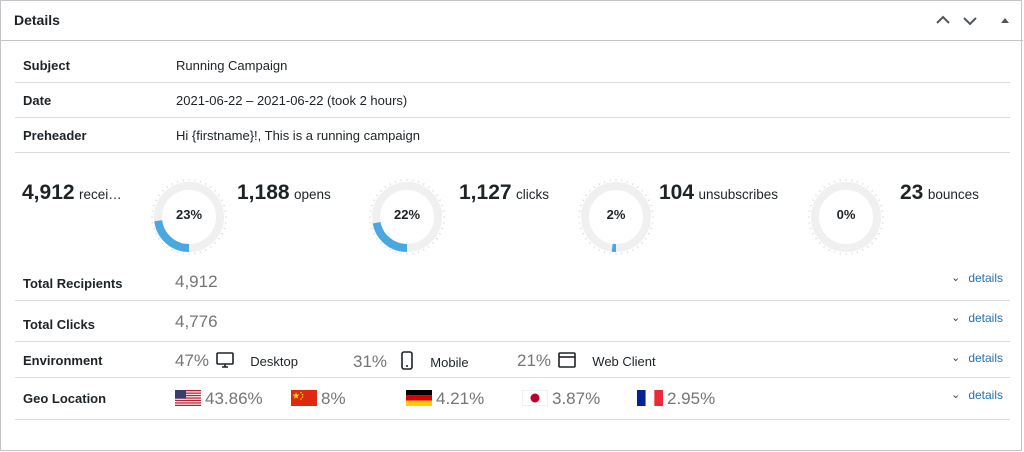  What do you see at coordinates (46, 65) in the screenshot?
I see `subject-label: Subject` at bounding box center [46, 65].